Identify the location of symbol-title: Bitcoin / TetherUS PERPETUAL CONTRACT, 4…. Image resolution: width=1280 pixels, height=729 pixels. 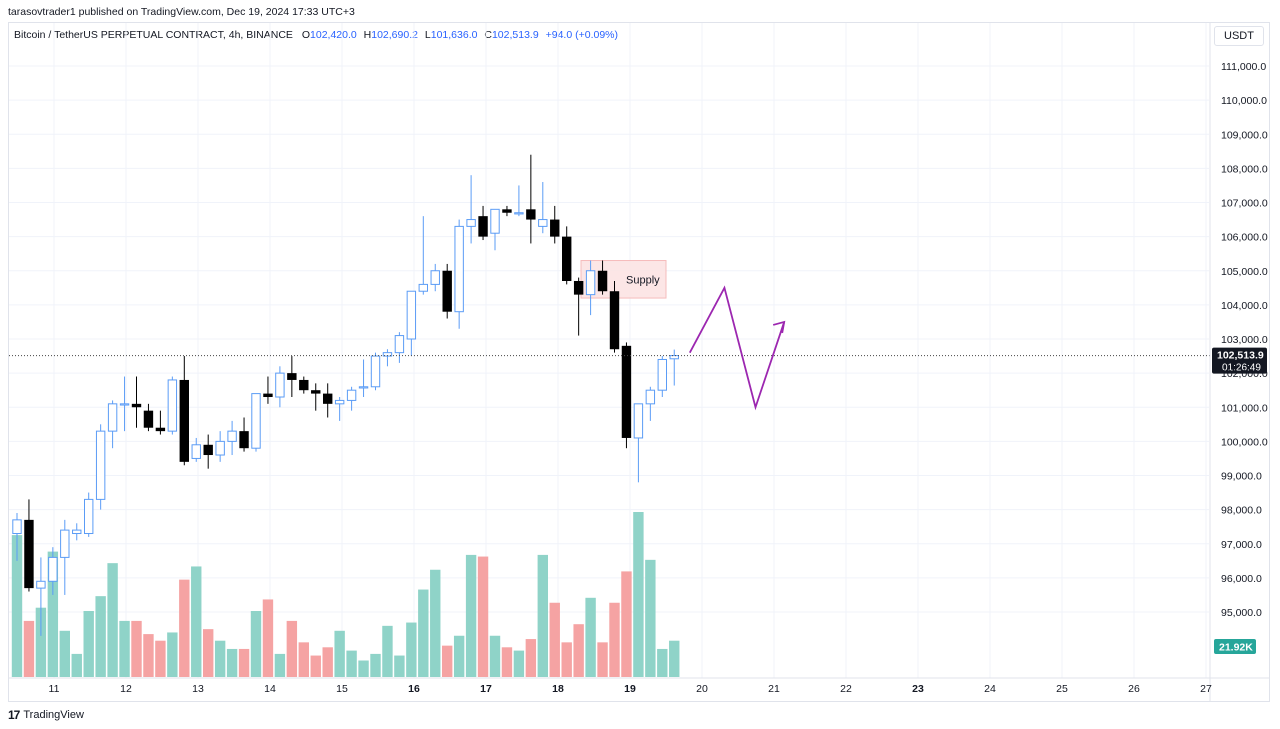
(153, 35).